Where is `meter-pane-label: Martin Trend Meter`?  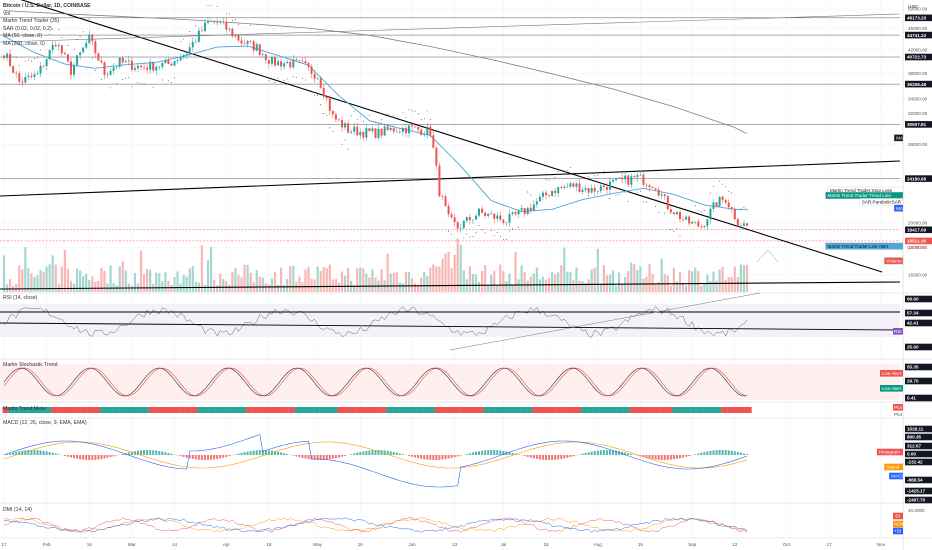 meter-pane-label: Martin Trend Meter is located at coordinates (25, 409).